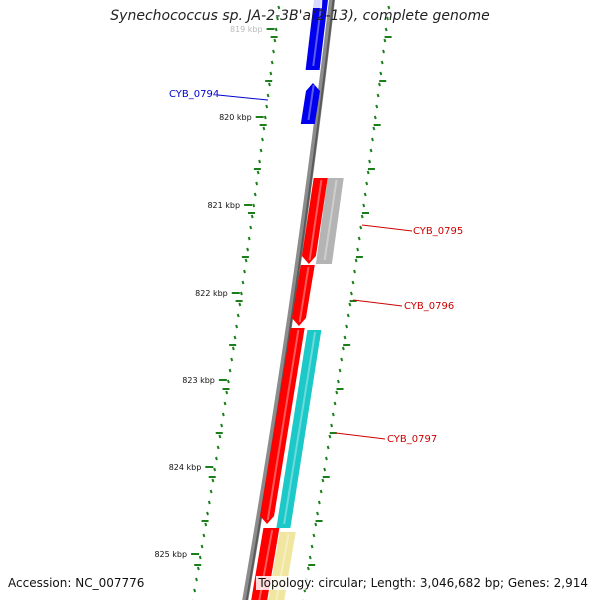 Image resolution: width=600 pixels, height=600 pixels. What do you see at coordinates (211, 293) in the screenshot?
I see `position-label: 822 kbp` at bounding box center [211, 293].